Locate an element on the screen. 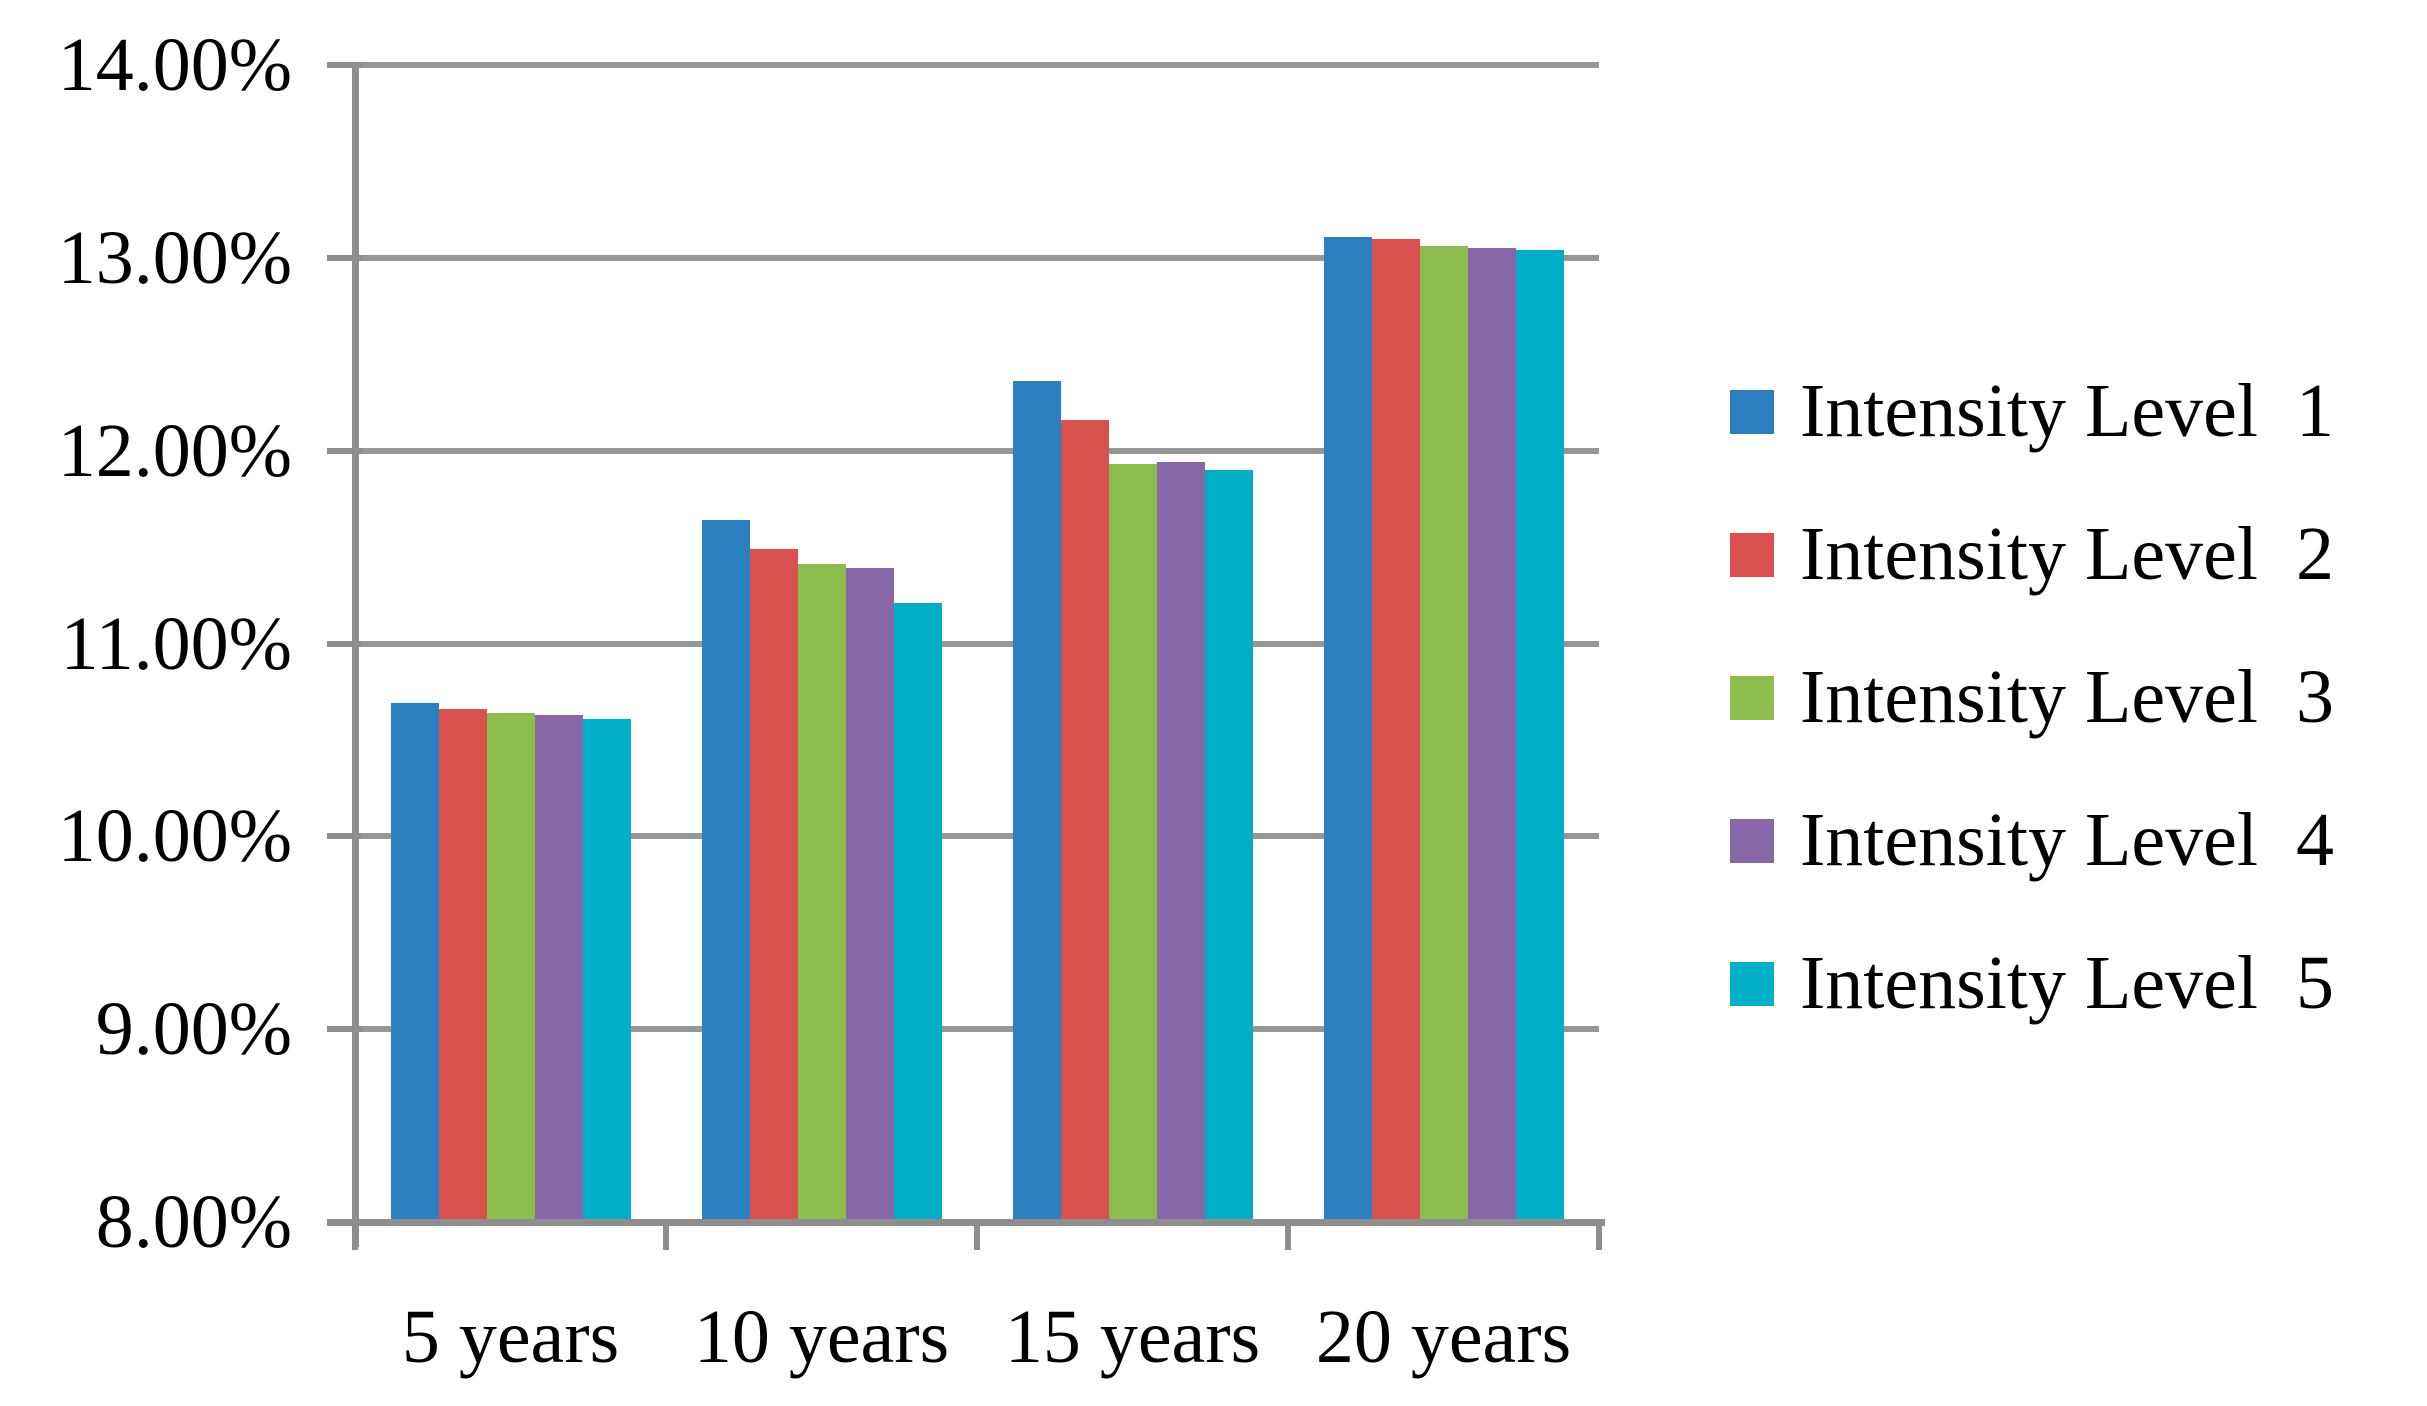 This screenshot has width=2427, height=1406. legend-label: Intensity Level 4 is located at coordinates (2067, 840).